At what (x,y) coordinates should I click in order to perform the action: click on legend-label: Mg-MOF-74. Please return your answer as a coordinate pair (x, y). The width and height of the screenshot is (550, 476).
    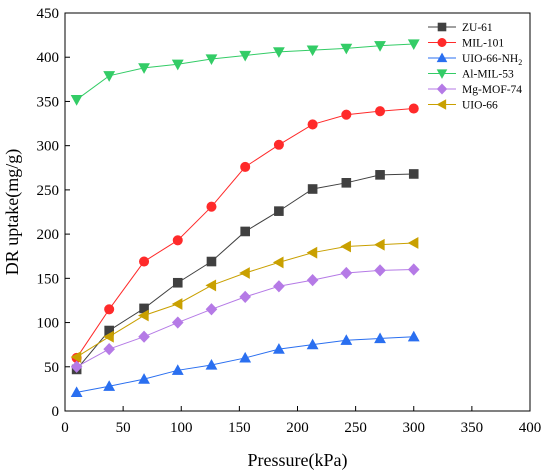
    Looking at the image, I should click on (492, 90).